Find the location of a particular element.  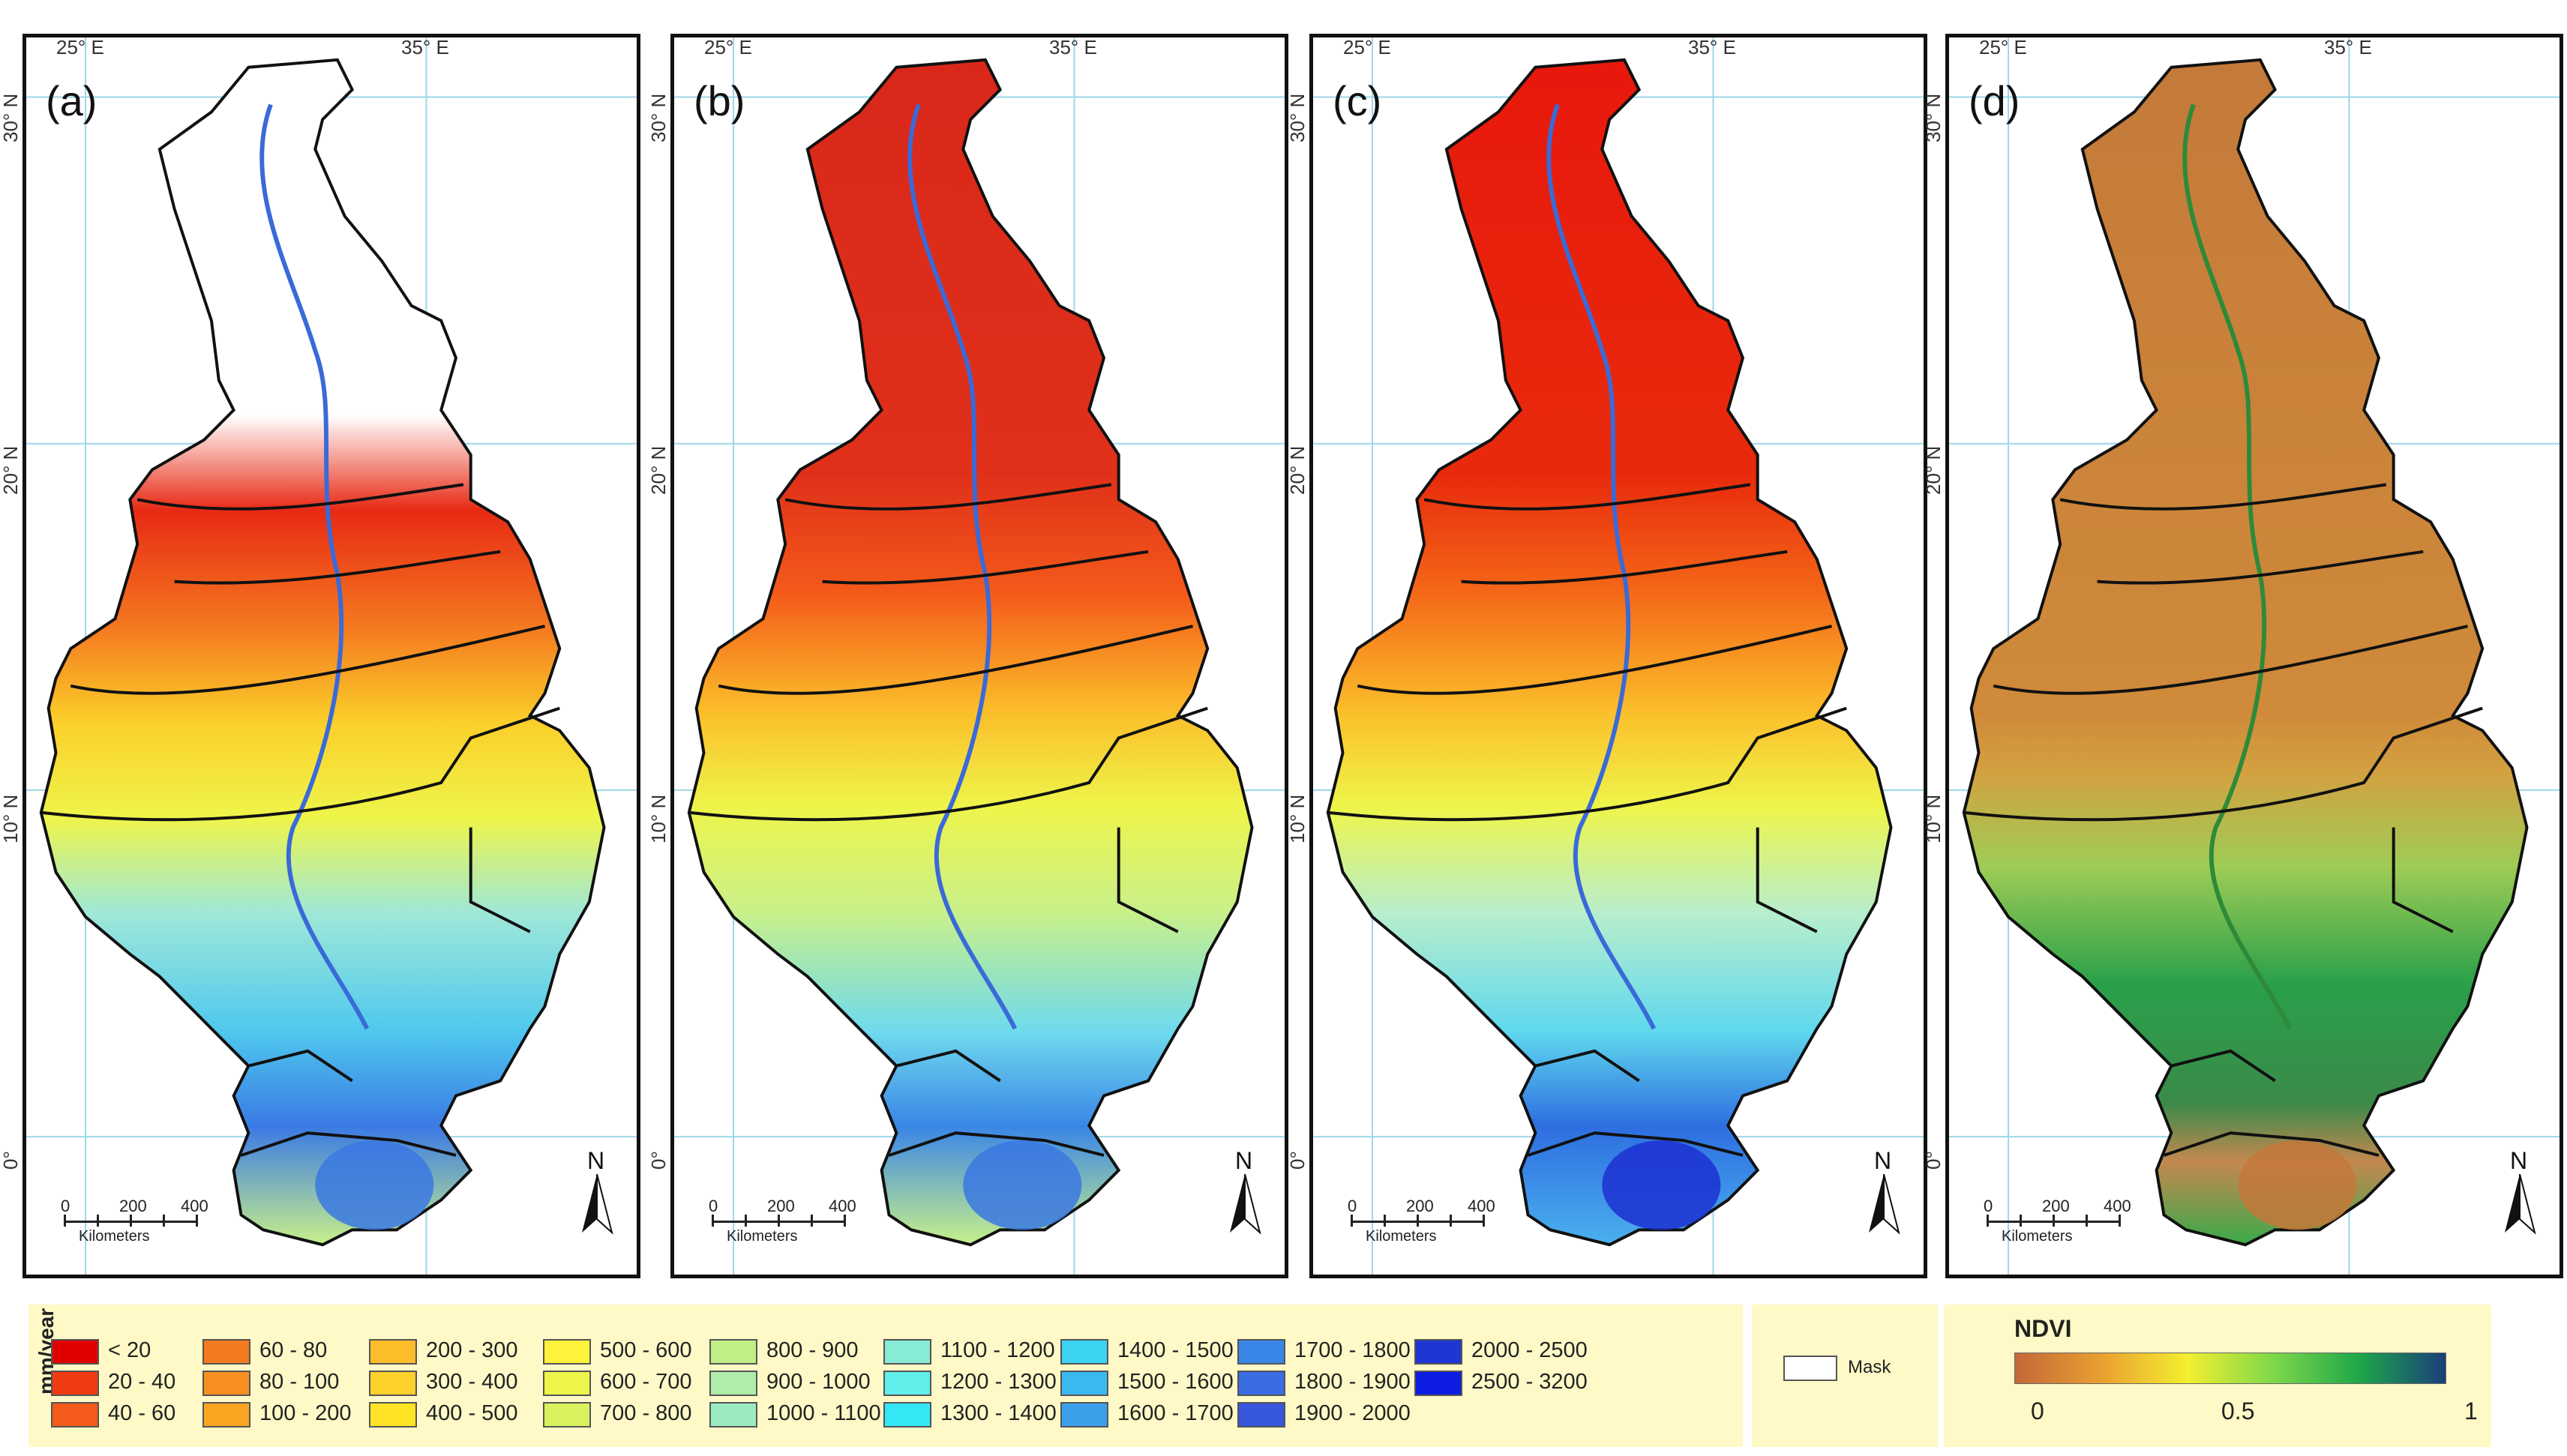

legend-class-label: 400 - 500 is located at coordinates (472, 1413).